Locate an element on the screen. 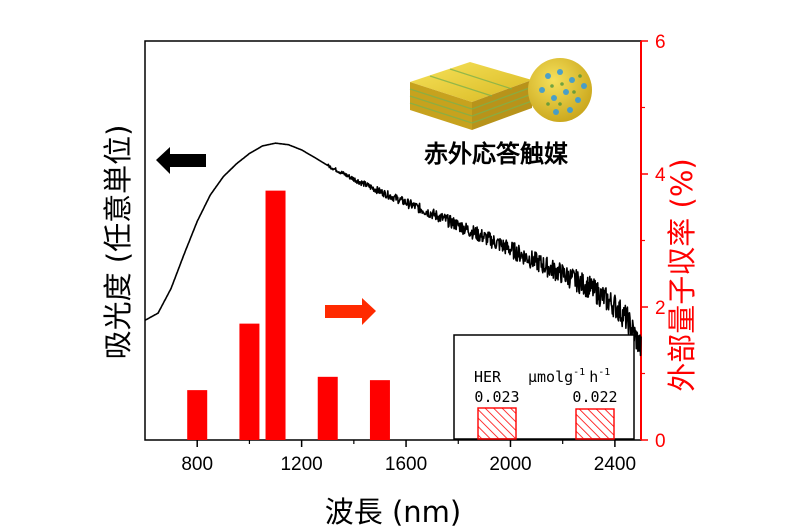  inset-unit-h: h is located at coordinates (593, 377).